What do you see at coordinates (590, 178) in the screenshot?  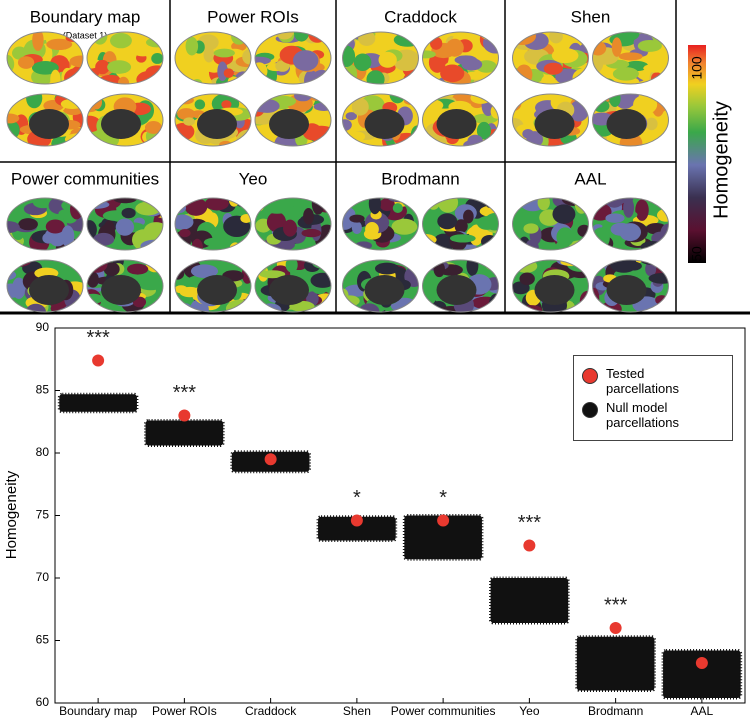 I see `panel-label: AAL` at bounding box center [590, 178].